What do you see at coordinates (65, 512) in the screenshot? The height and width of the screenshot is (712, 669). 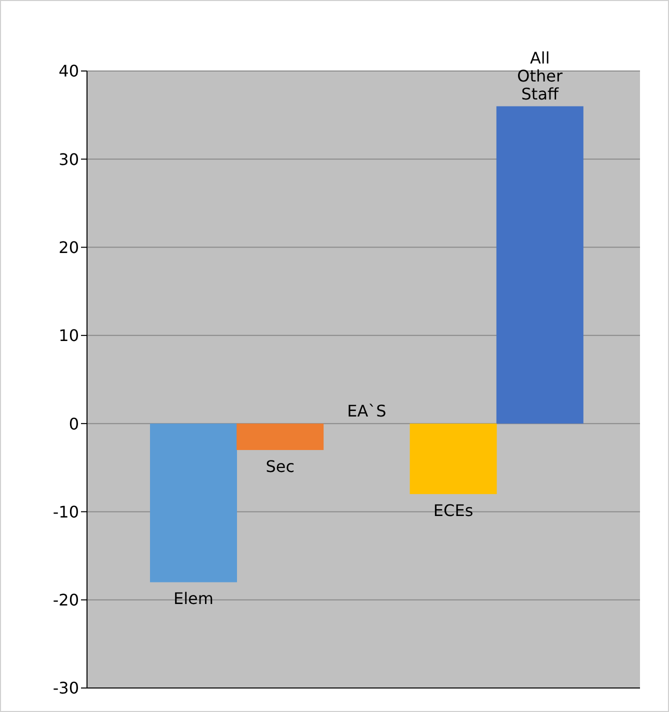 I see `y-tick-label: -10` at bounding box center [65, 512].